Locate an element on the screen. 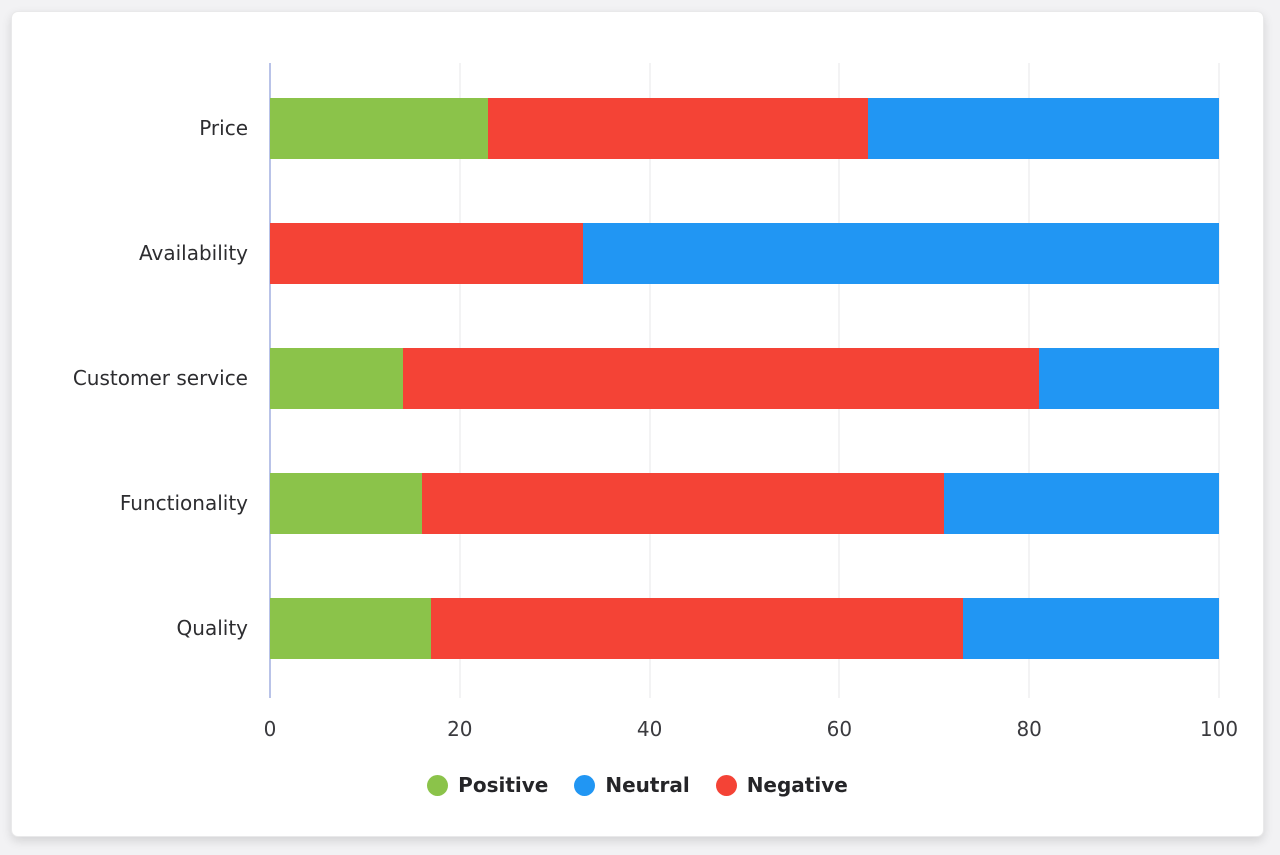 This screenshot has width=1280, height=855. bar-segment-price-neutral is located at coordinates (1043, 128).